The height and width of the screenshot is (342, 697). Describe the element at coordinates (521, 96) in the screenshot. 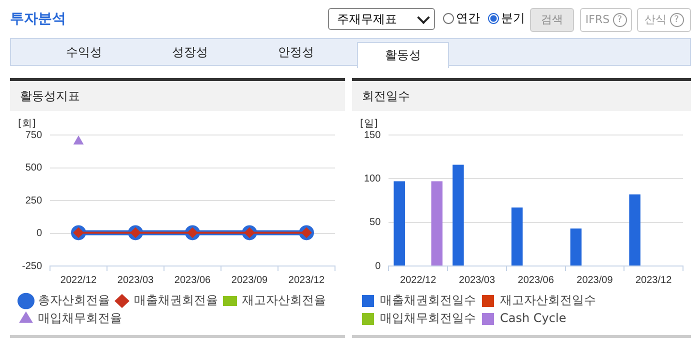

I see `chart-title: 회전일수` at that location.